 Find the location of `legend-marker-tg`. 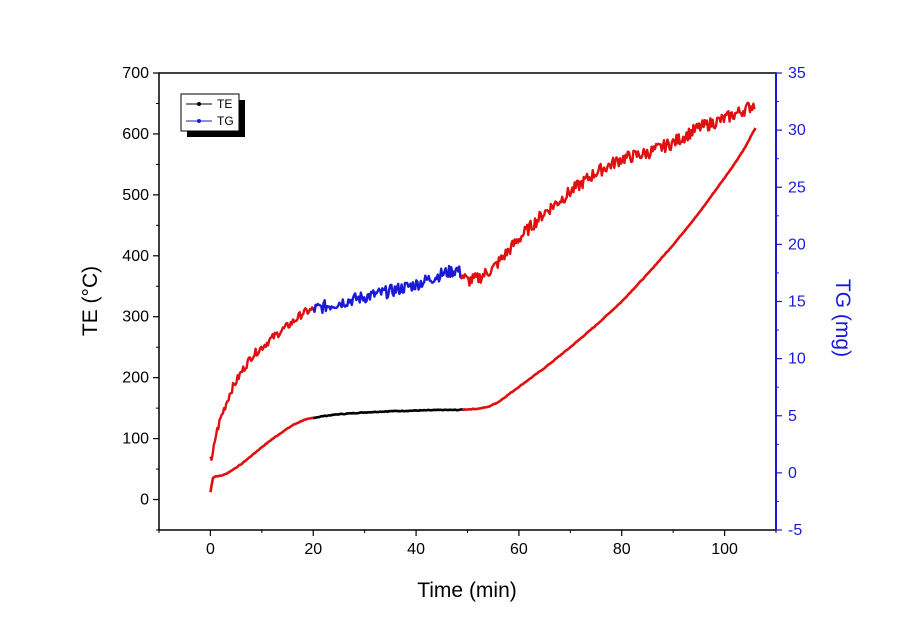

legend-marker-tg is located at coordinates (199, 121).